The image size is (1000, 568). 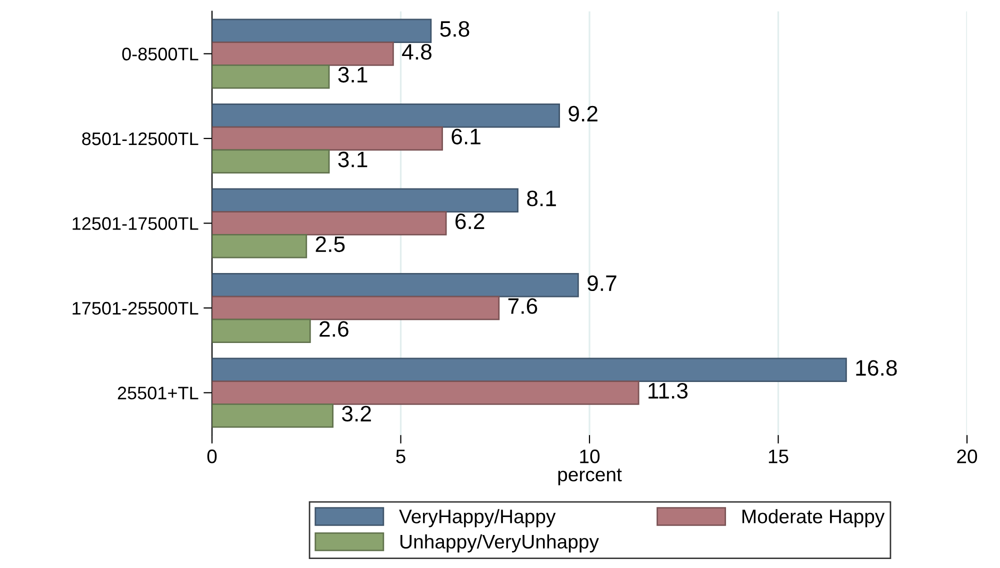 I want to click on x-tick-label: 5, so click(x=401, y=457).